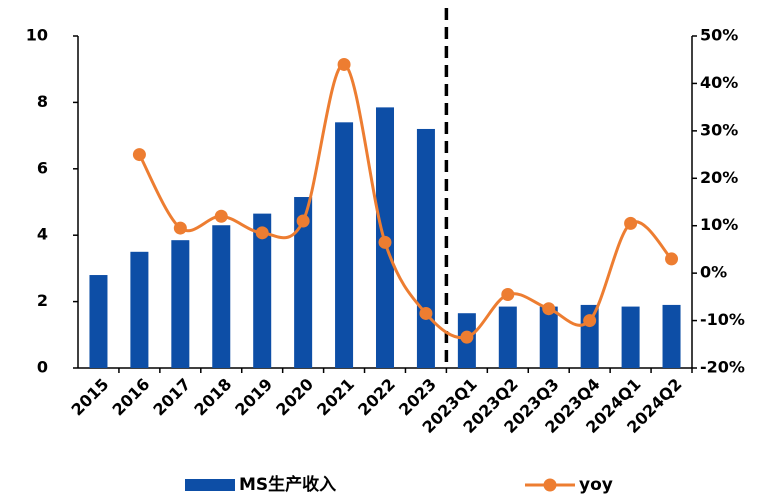 The width and height of the screenshot is (772, 496). Describe the element at coordinates (171, 397) in the screenshot. I see `x-tick-label: 2017` at that location.